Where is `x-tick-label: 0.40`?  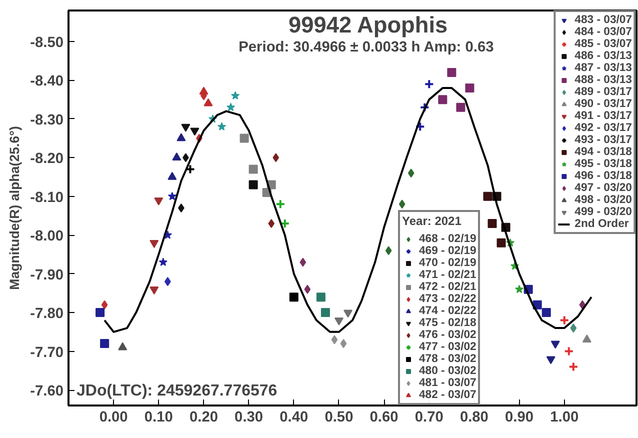
x-tick-label: 0.40 is located at coordinates (294, 418).